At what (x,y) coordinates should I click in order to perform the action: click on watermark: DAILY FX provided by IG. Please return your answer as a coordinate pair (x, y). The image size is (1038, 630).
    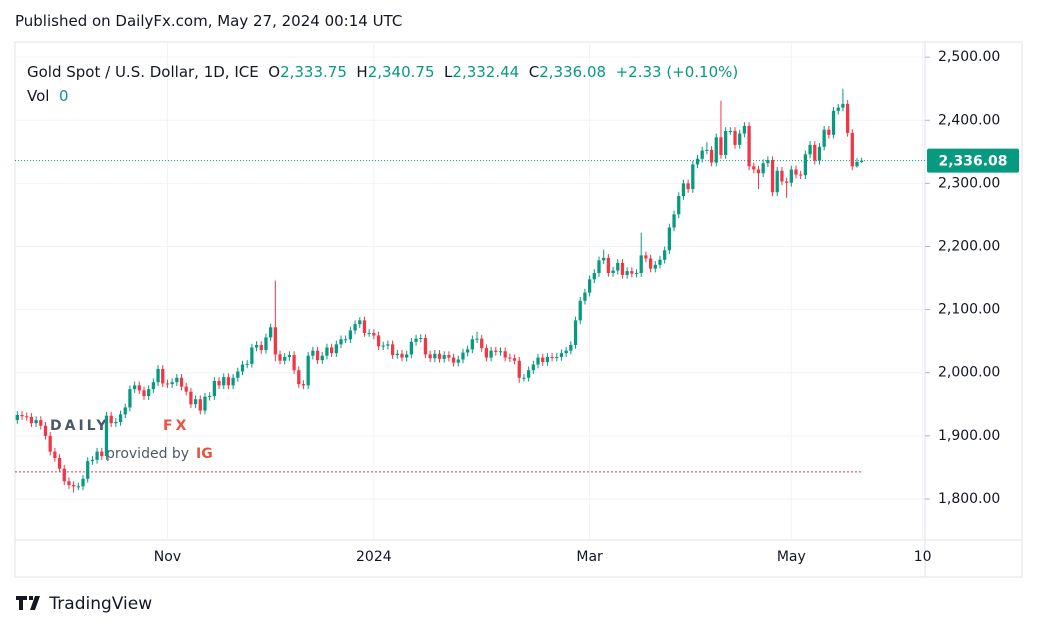
    Looking at the image, I should click on (131, 440).